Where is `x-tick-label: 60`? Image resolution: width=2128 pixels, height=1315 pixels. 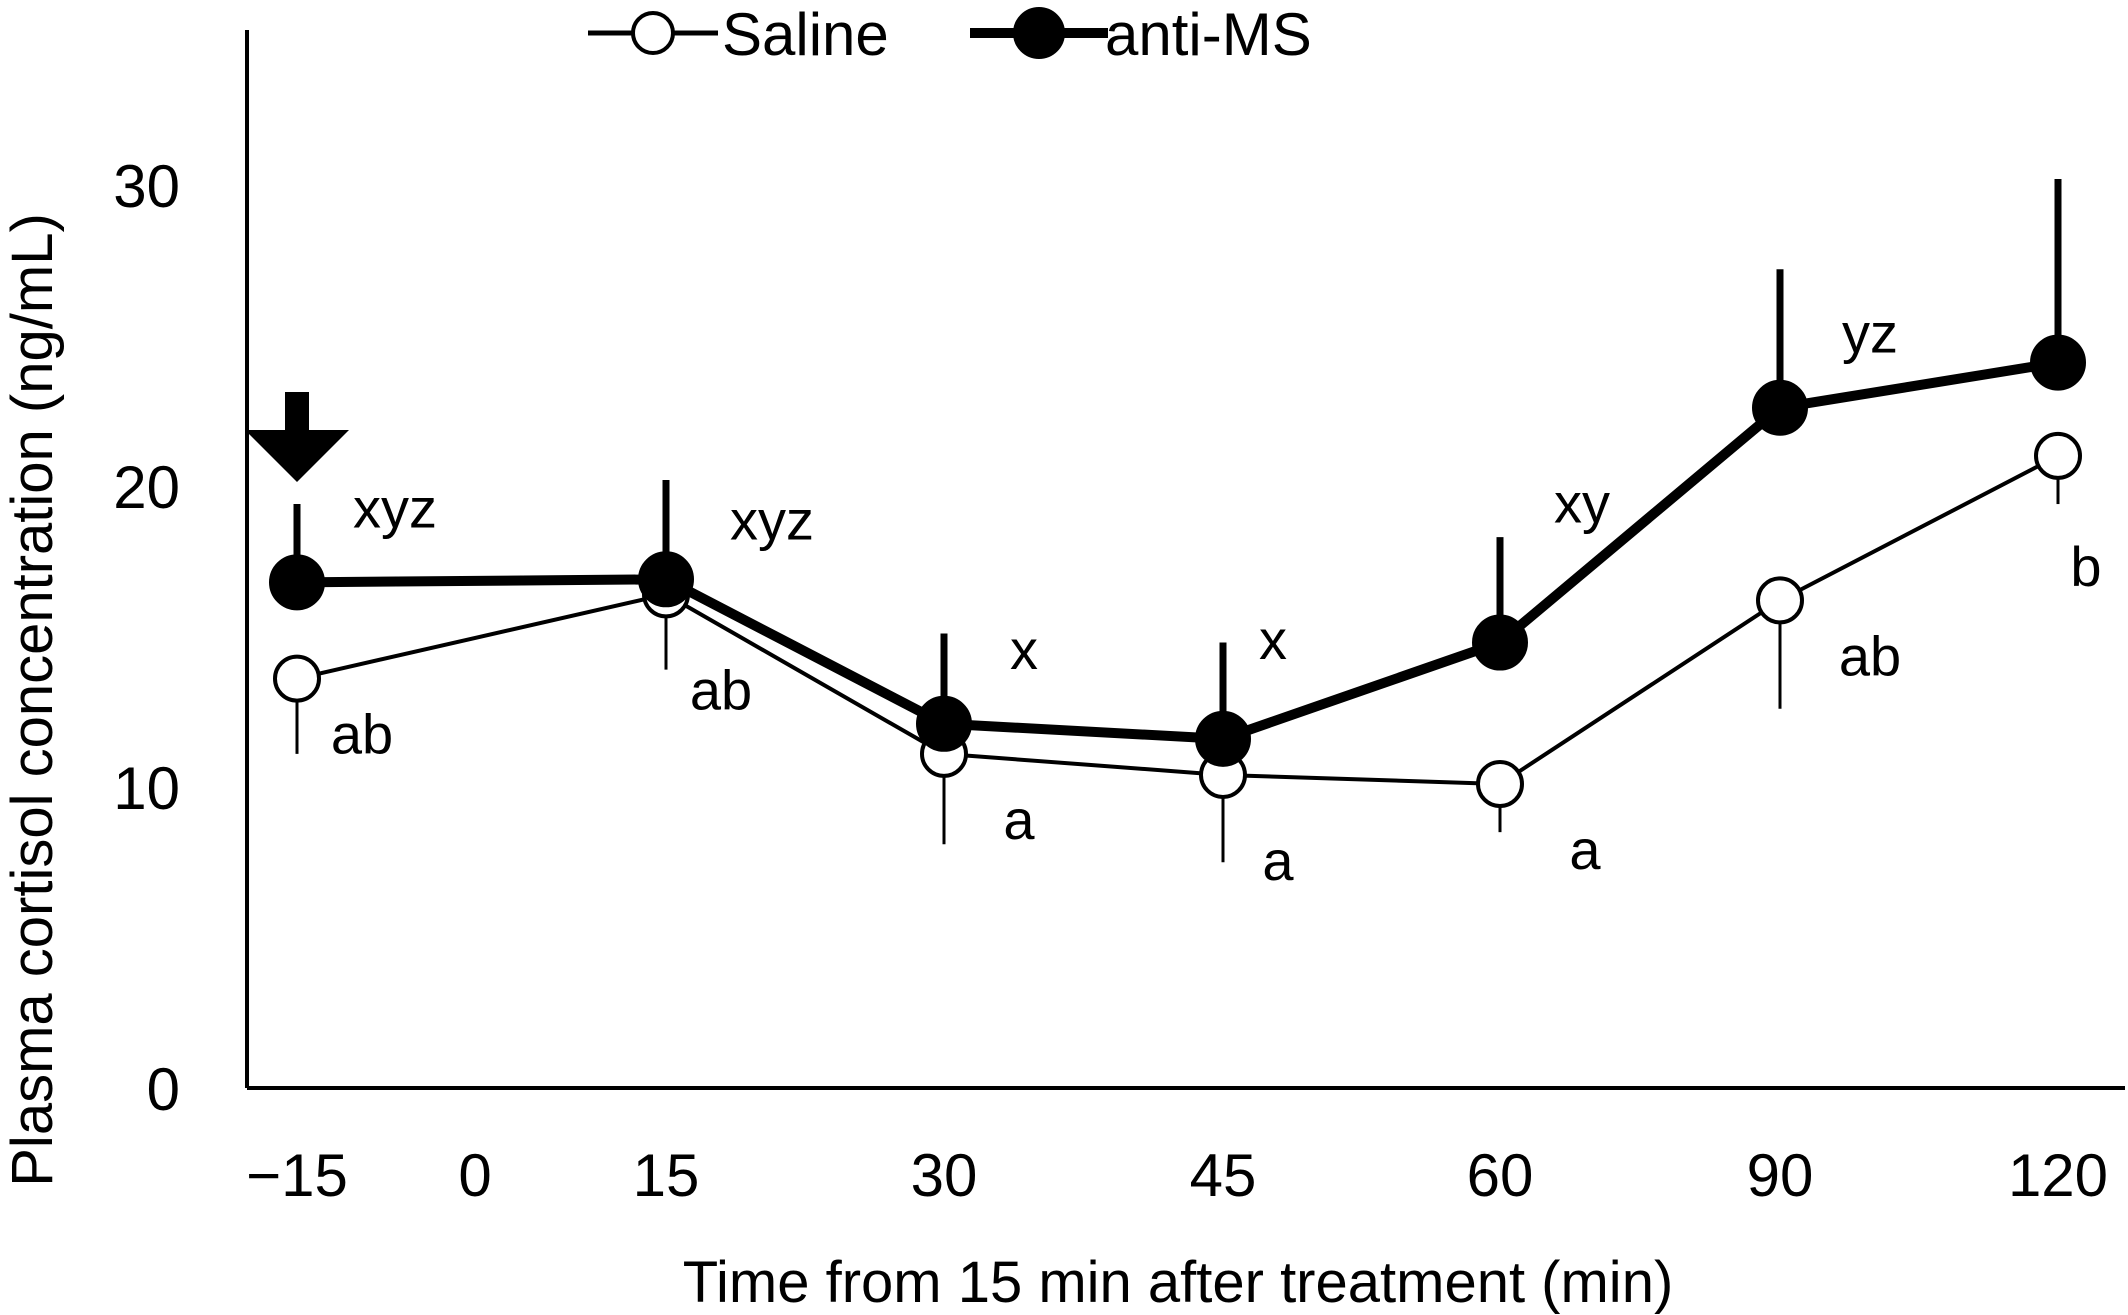 x-tick-label: 60 is located at coordinates (1500, 1175).